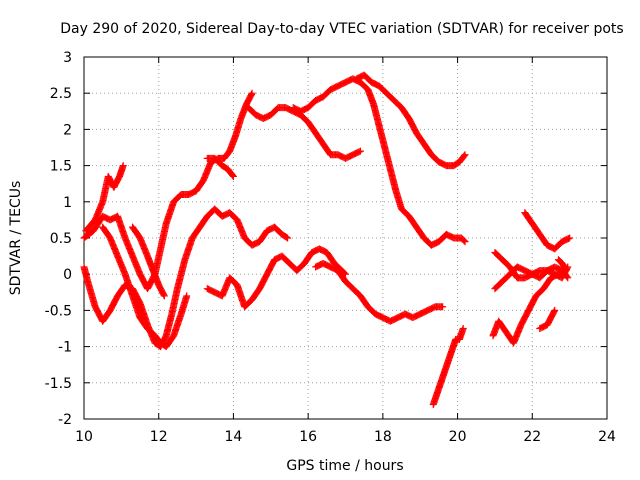 The image size is (640, 480). Describe the element at coordinates (65, 348) in the screenshot. I see `y-tick-label: -1` at that location.